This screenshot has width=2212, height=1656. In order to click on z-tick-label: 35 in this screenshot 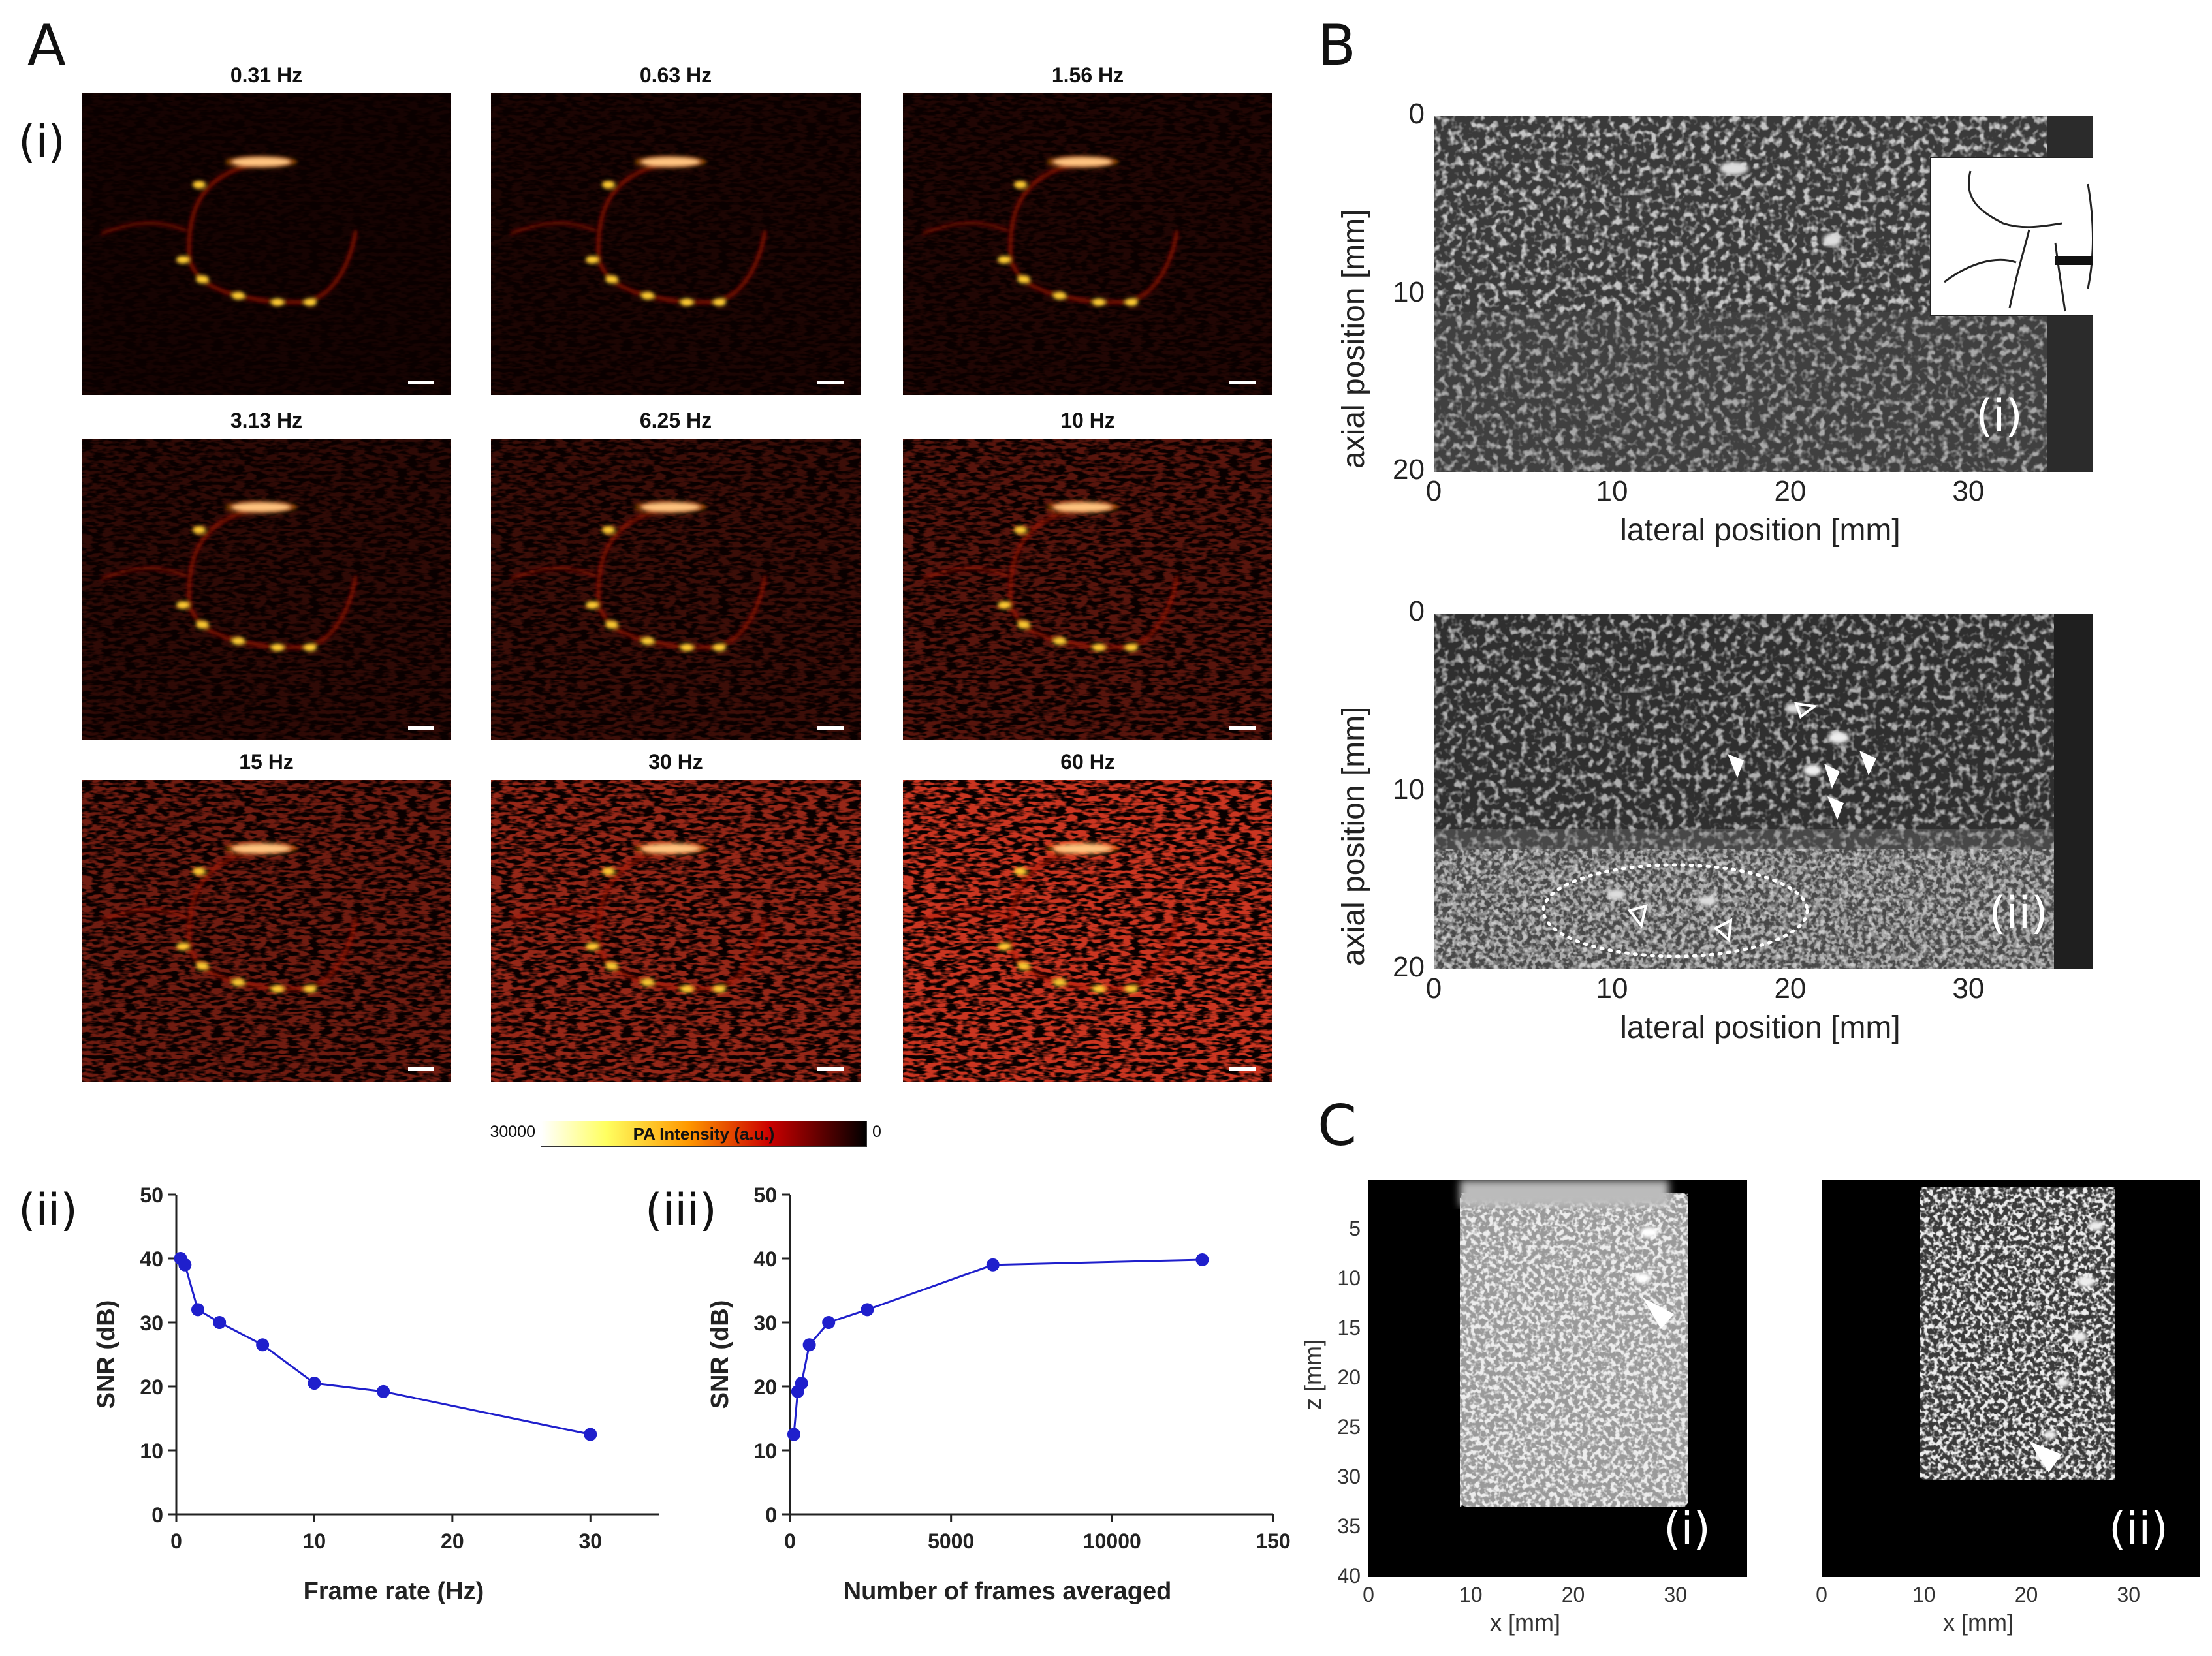, I will do `click(1349, 1526)`.